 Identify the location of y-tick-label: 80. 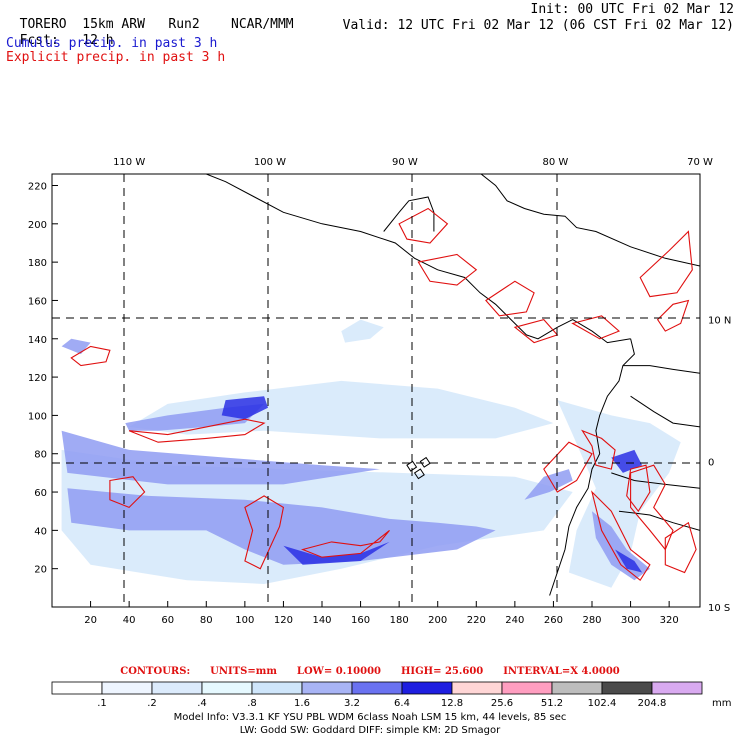
(40, 455).